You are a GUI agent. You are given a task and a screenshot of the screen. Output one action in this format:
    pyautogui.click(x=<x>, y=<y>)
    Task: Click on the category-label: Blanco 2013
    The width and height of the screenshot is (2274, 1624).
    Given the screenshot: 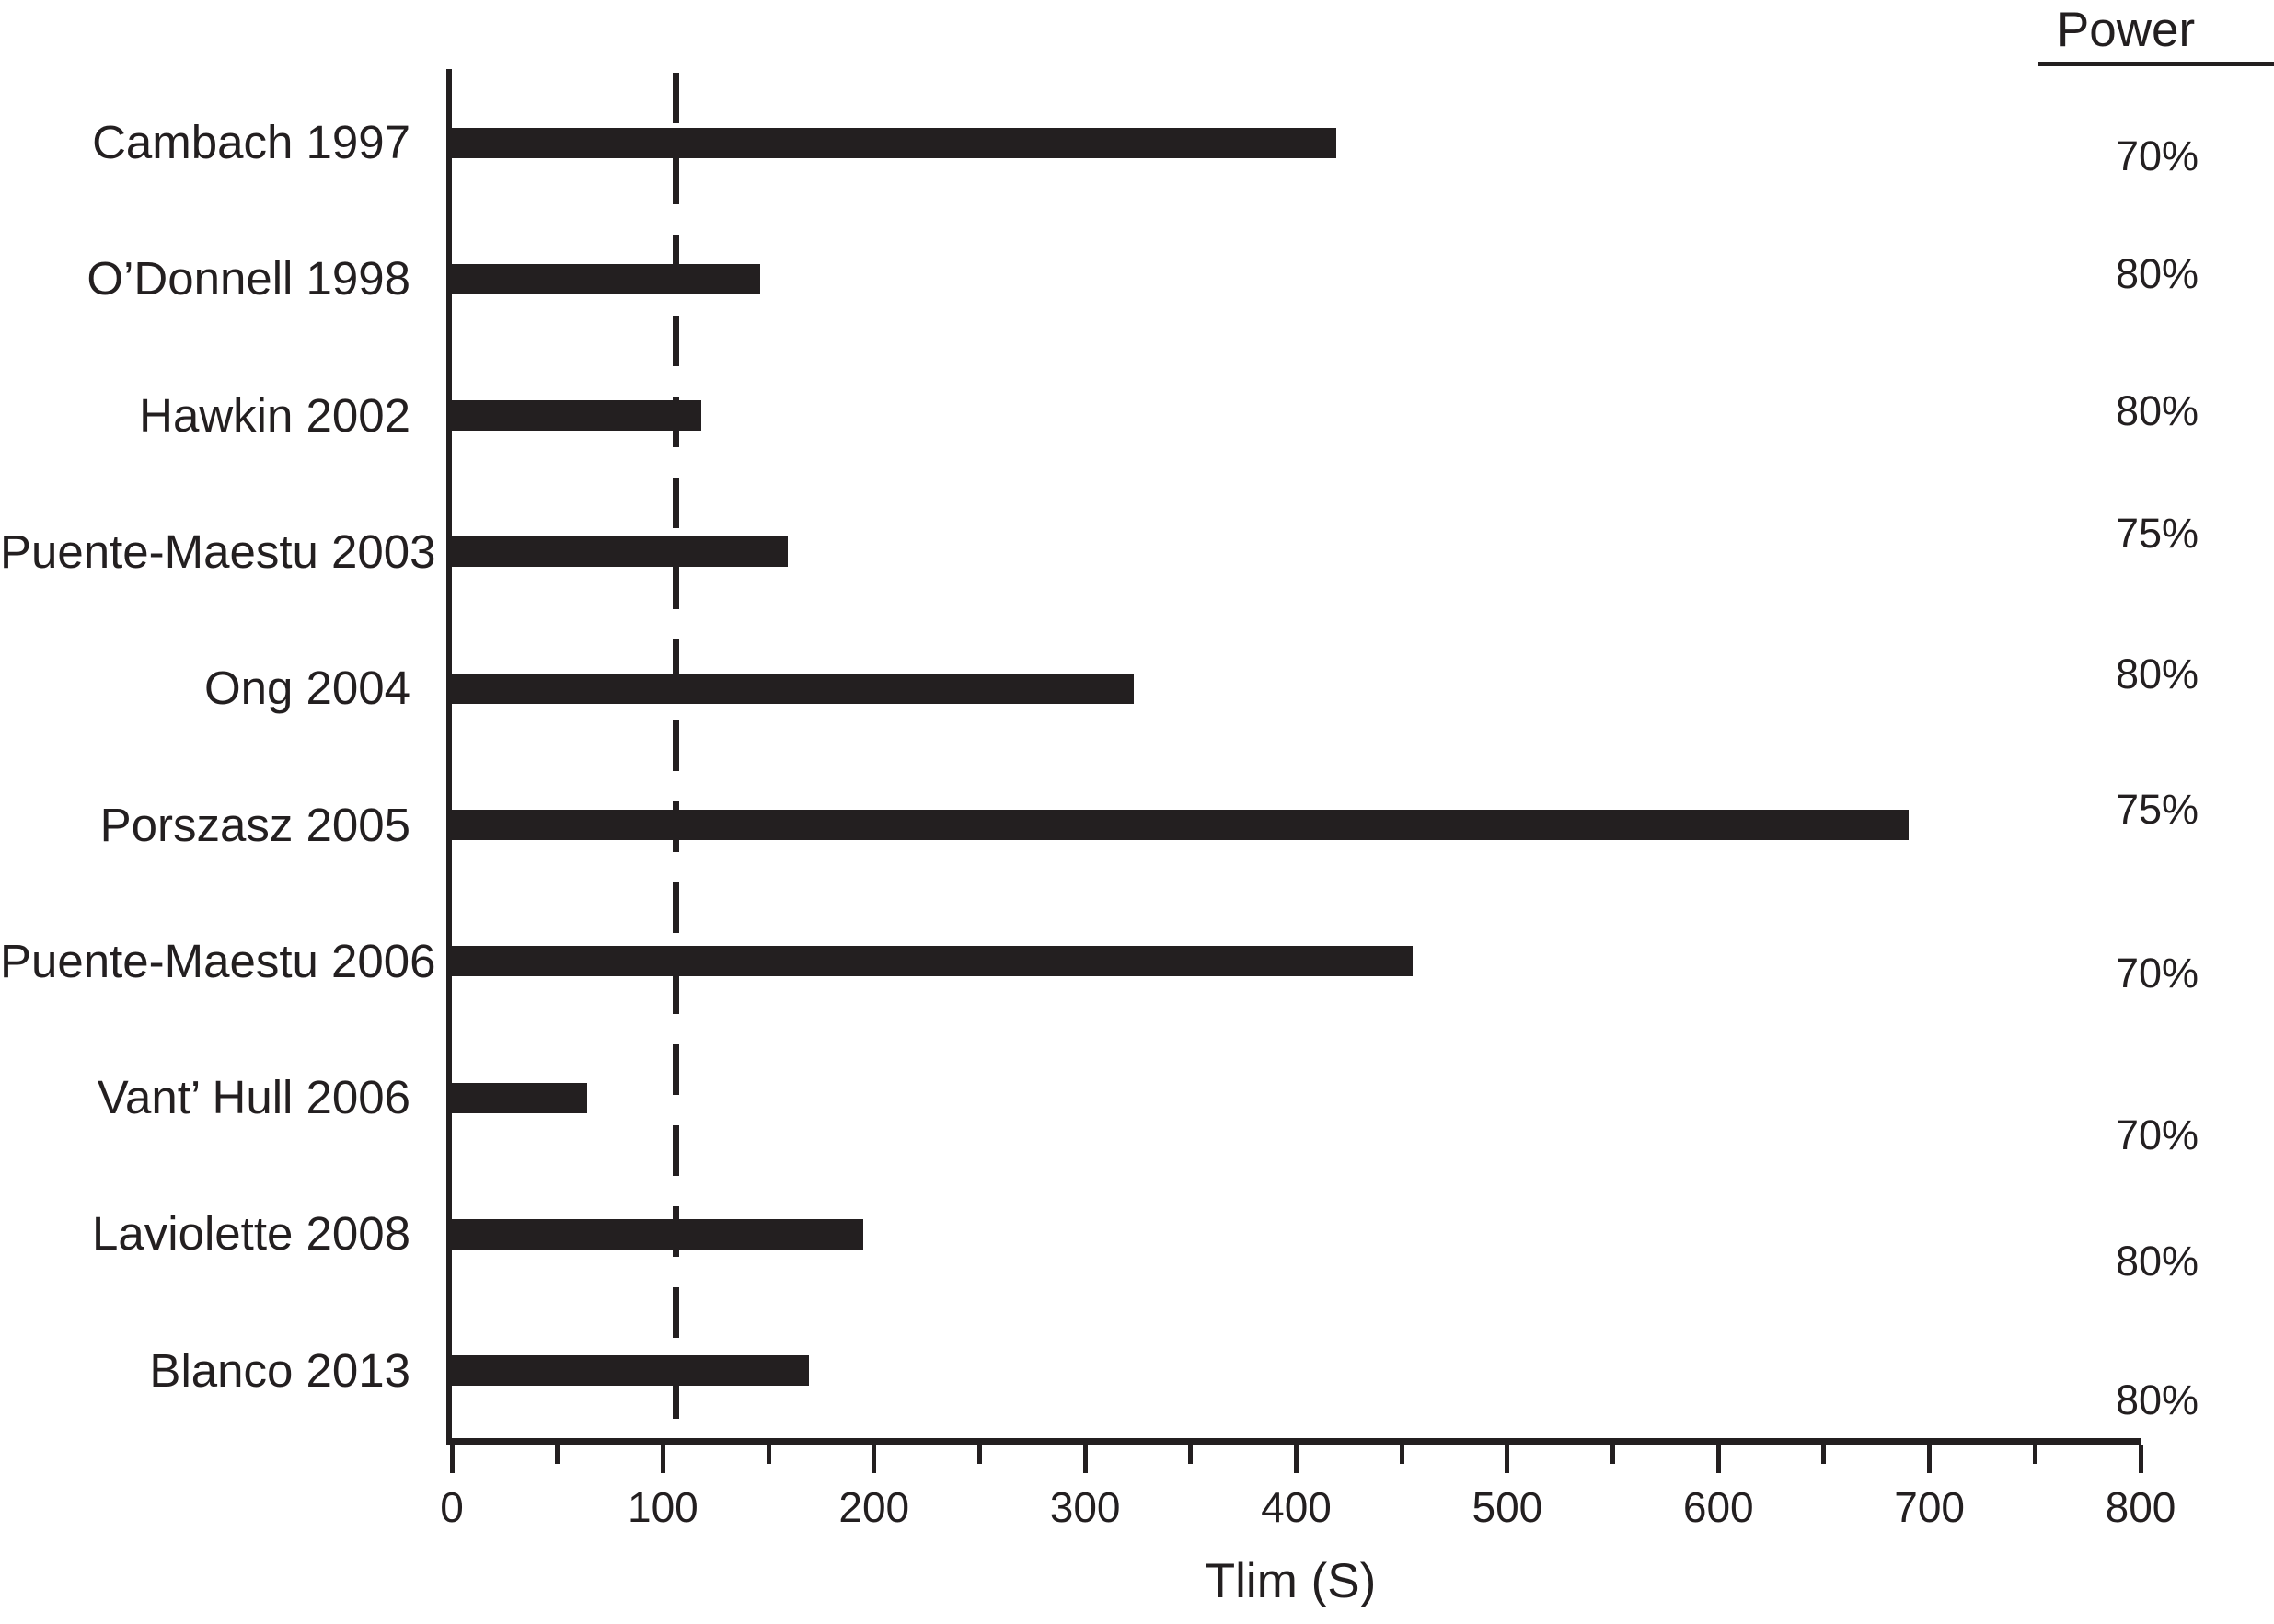 What is the action you would take?
    pyautogui.click(x=279, y=1370)
    